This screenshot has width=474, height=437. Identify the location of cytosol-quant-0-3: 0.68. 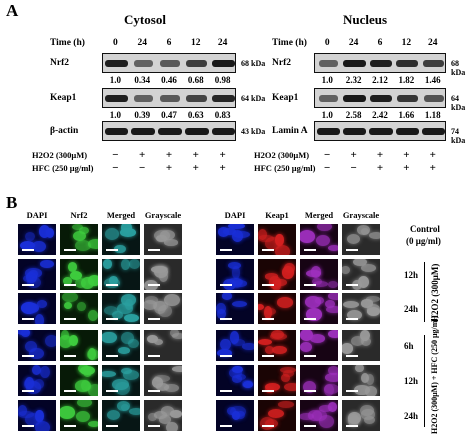
(195, 80).